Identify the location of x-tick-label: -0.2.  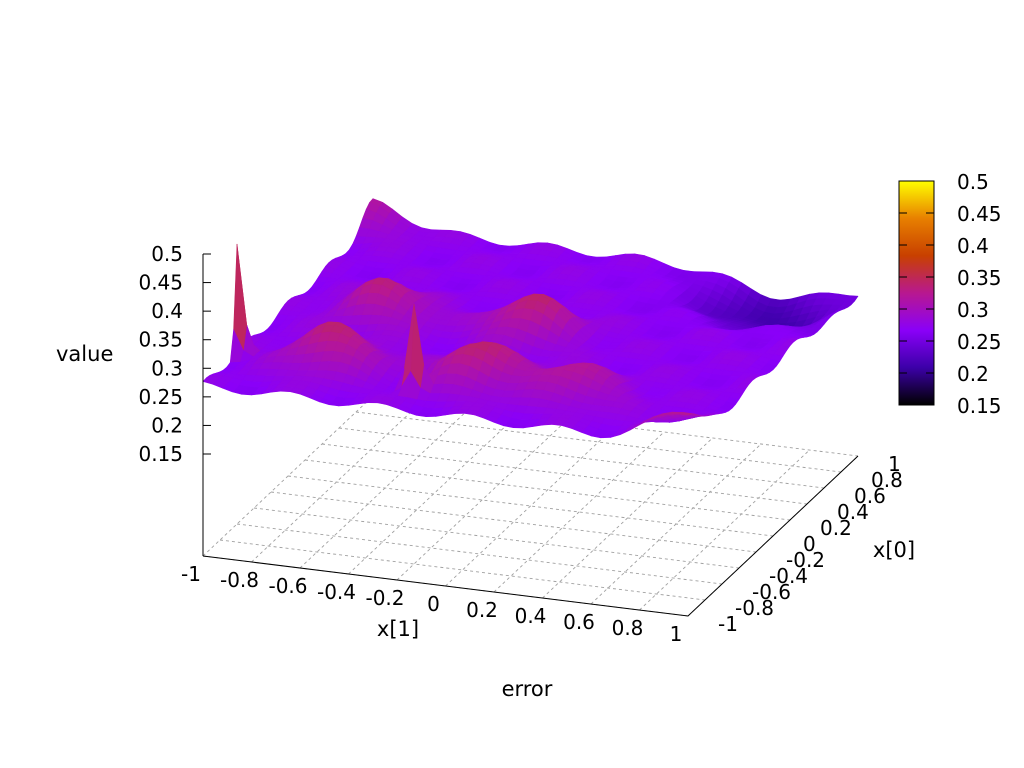
(384, 598).